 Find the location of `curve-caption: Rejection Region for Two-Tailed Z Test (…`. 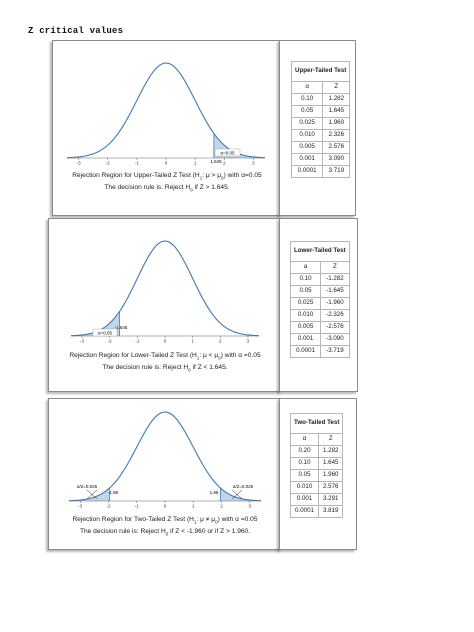

curve-caption: Rejection Region for Two-Tailed Z Test (… is located at coordinates (165, 520).